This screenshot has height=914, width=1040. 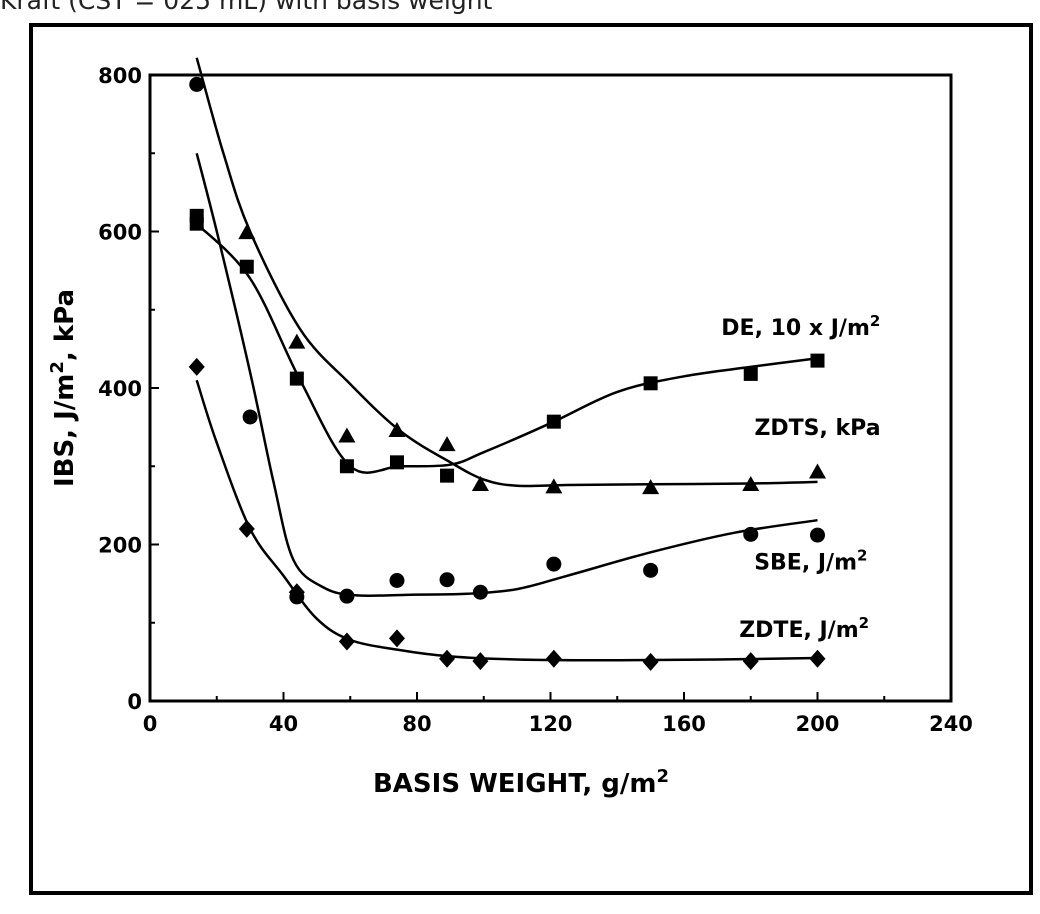 What do you see at coordinates (65, 430) in the screenshot?
I see `y-axis-label-text: IBS, J/m` at bounding box center [65, 430].